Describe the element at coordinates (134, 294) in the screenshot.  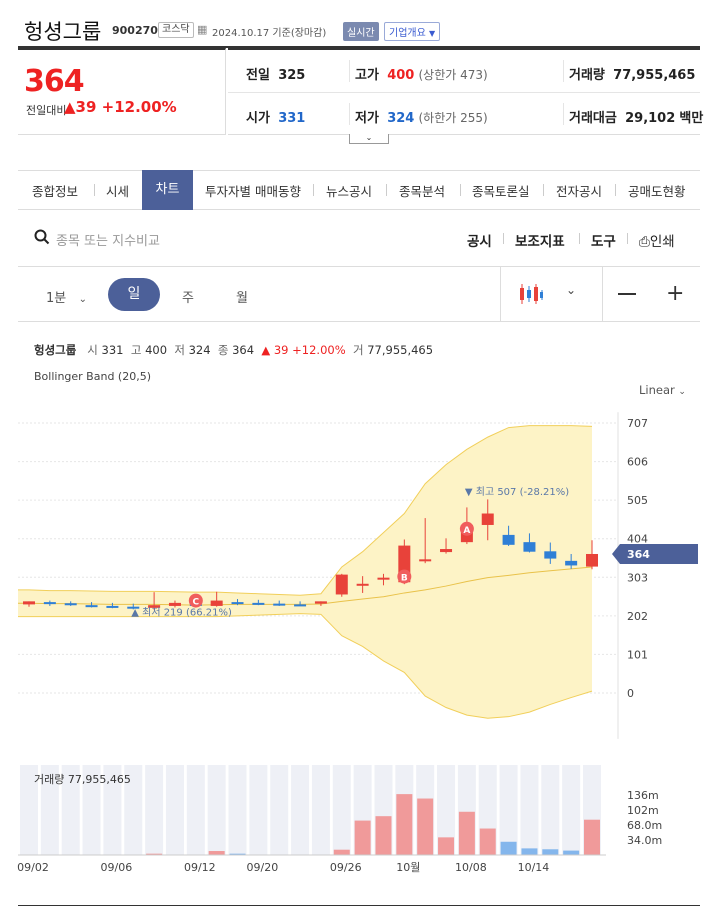
I see `period-day: 일` at that location.